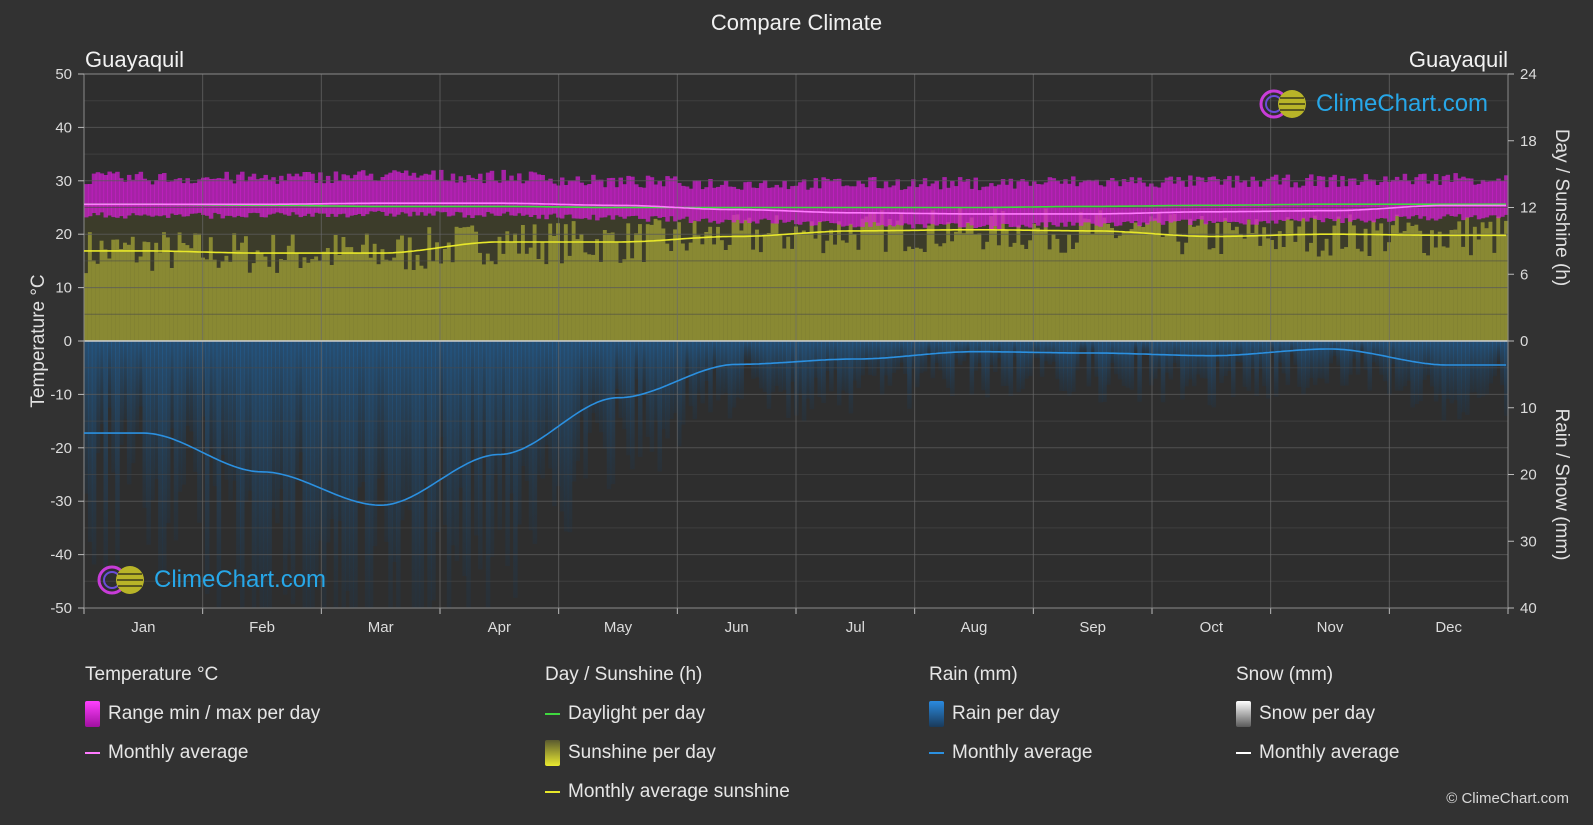 The width and height of the screenshot is (1593, 825). I want to click on climechart-logo-icon, so click(120, 580).